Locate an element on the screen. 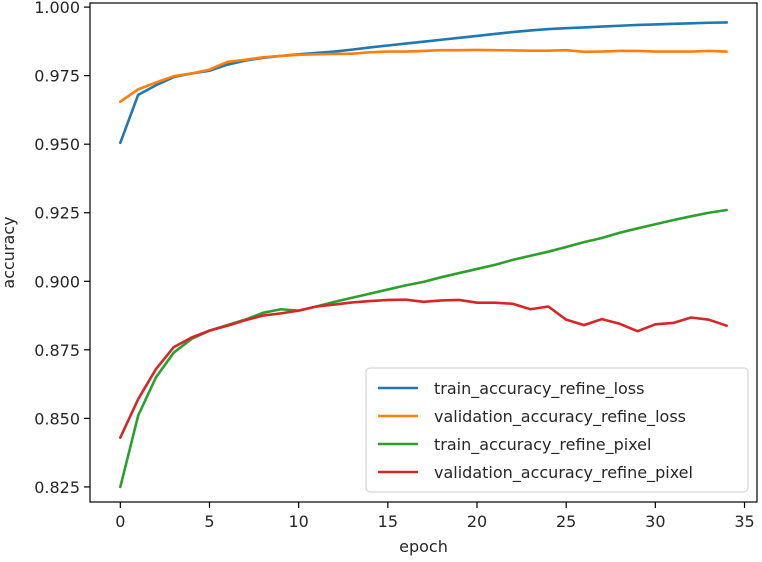  y-tick-label: 0.975 is located at coordinates (57, 76).